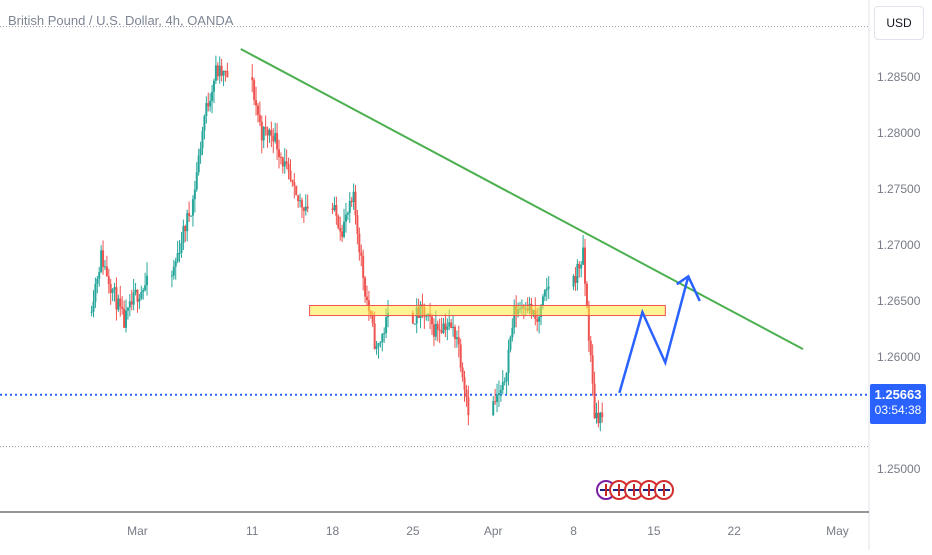 Image resolution: width=932 pixels, height=555 pixels. Describe the element at coordinates (898, 404) in the screenshot. I see `last-price-tag: 1.25663 03:54:38` at that location.